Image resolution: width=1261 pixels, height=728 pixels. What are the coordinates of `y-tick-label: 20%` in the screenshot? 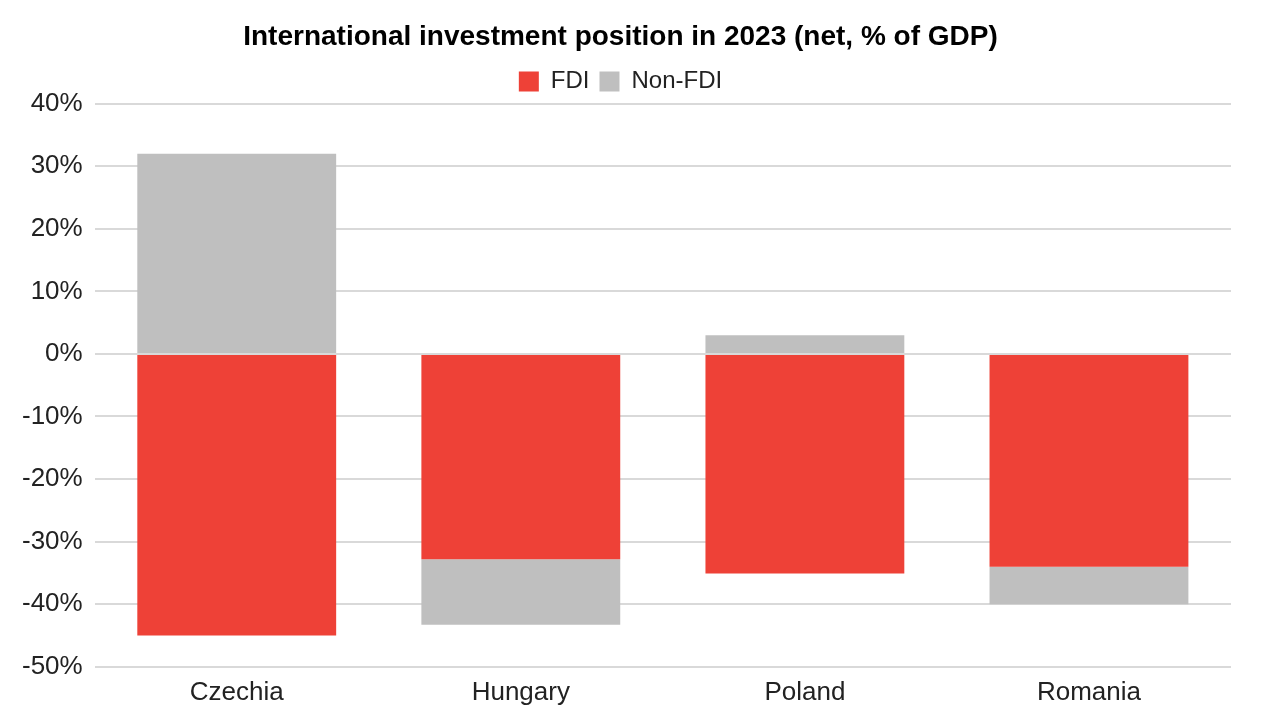 It's located at (56, 226).